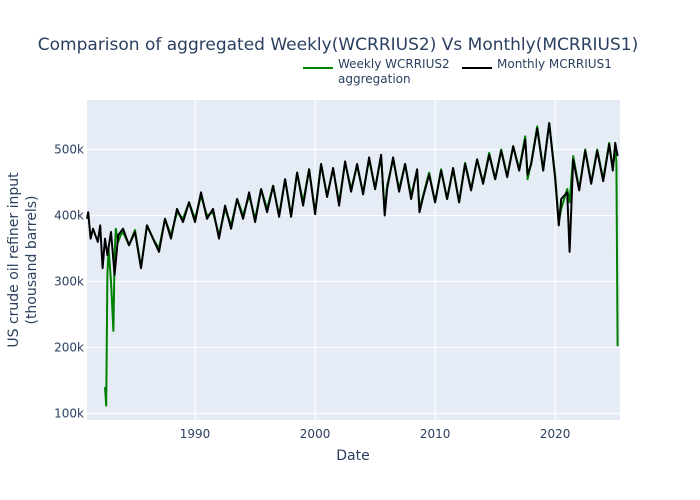 The image size is (700, 500). Describe the element at coordinates (14, 260) in the screenshot. I see `y-axis-title-line1: US crude oil refiner input` at that location.